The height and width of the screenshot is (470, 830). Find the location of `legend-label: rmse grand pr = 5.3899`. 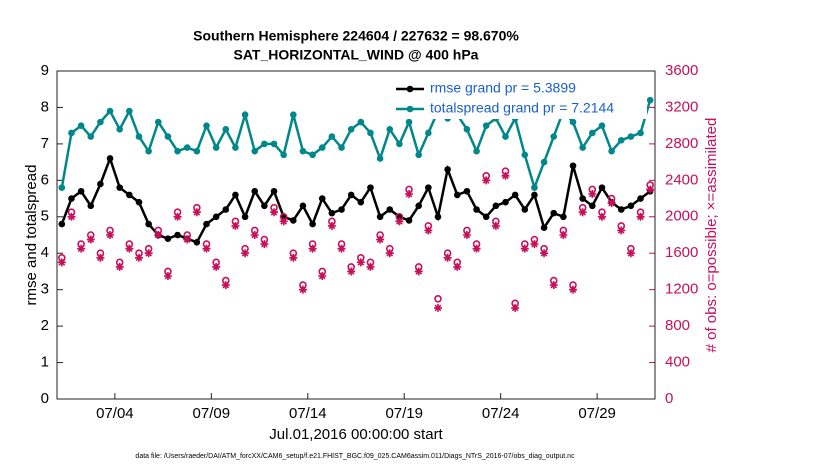

legend-label: rmse grand pr = 5.3899 is located at coordinates (503, 88).